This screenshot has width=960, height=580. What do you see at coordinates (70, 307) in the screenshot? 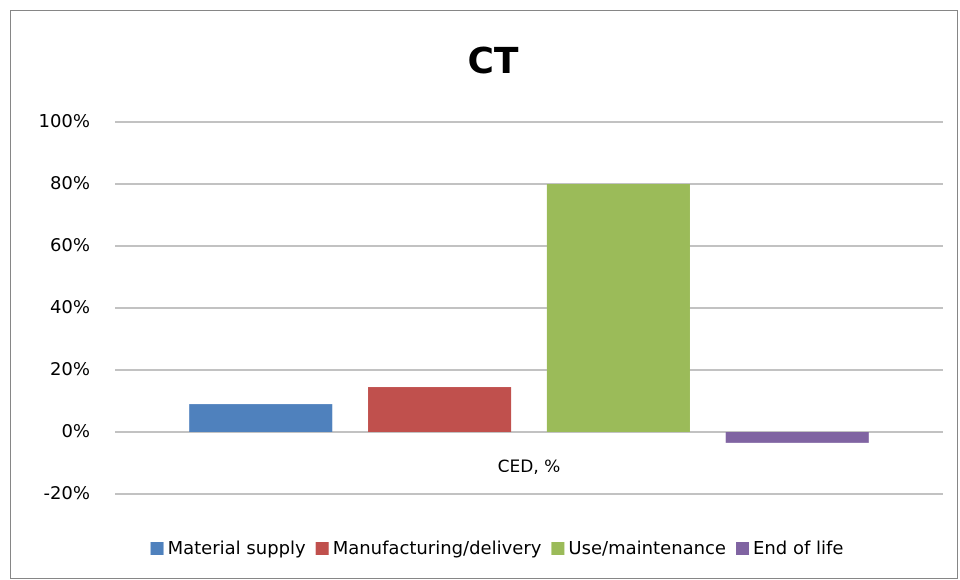
I see `y-tick-label: 40%` at bounding box center [70, 307].